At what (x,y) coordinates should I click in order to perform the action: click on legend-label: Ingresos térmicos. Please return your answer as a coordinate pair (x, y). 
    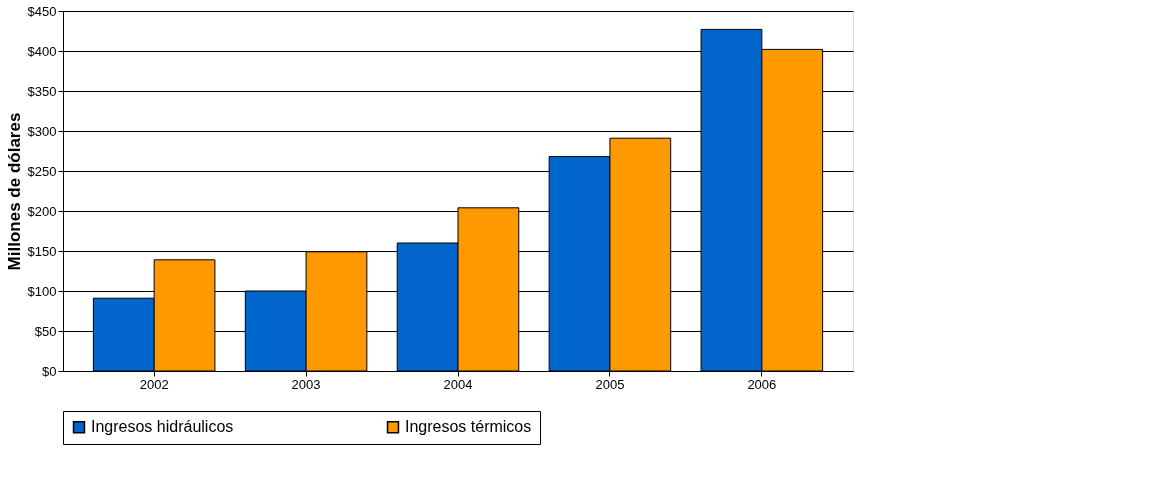
    Looking at the image, I should click on (468, 427).